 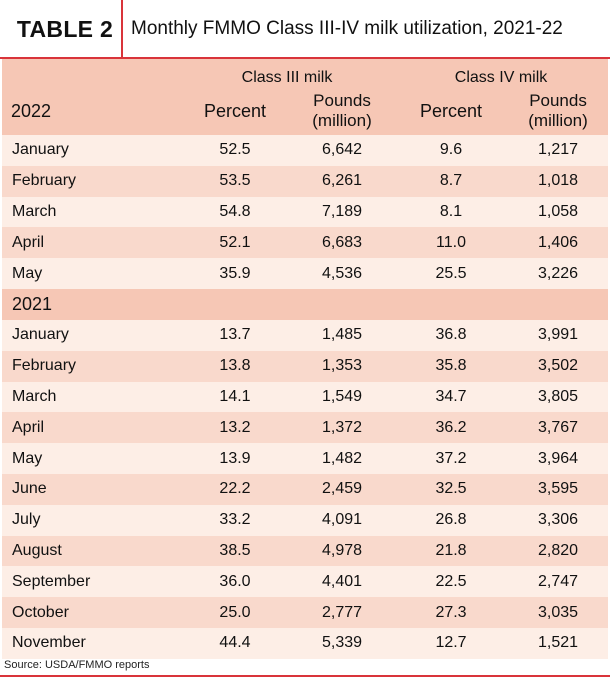 I want to click on class-iii-percent-cell: 36.0, so click(x=235, y=581).